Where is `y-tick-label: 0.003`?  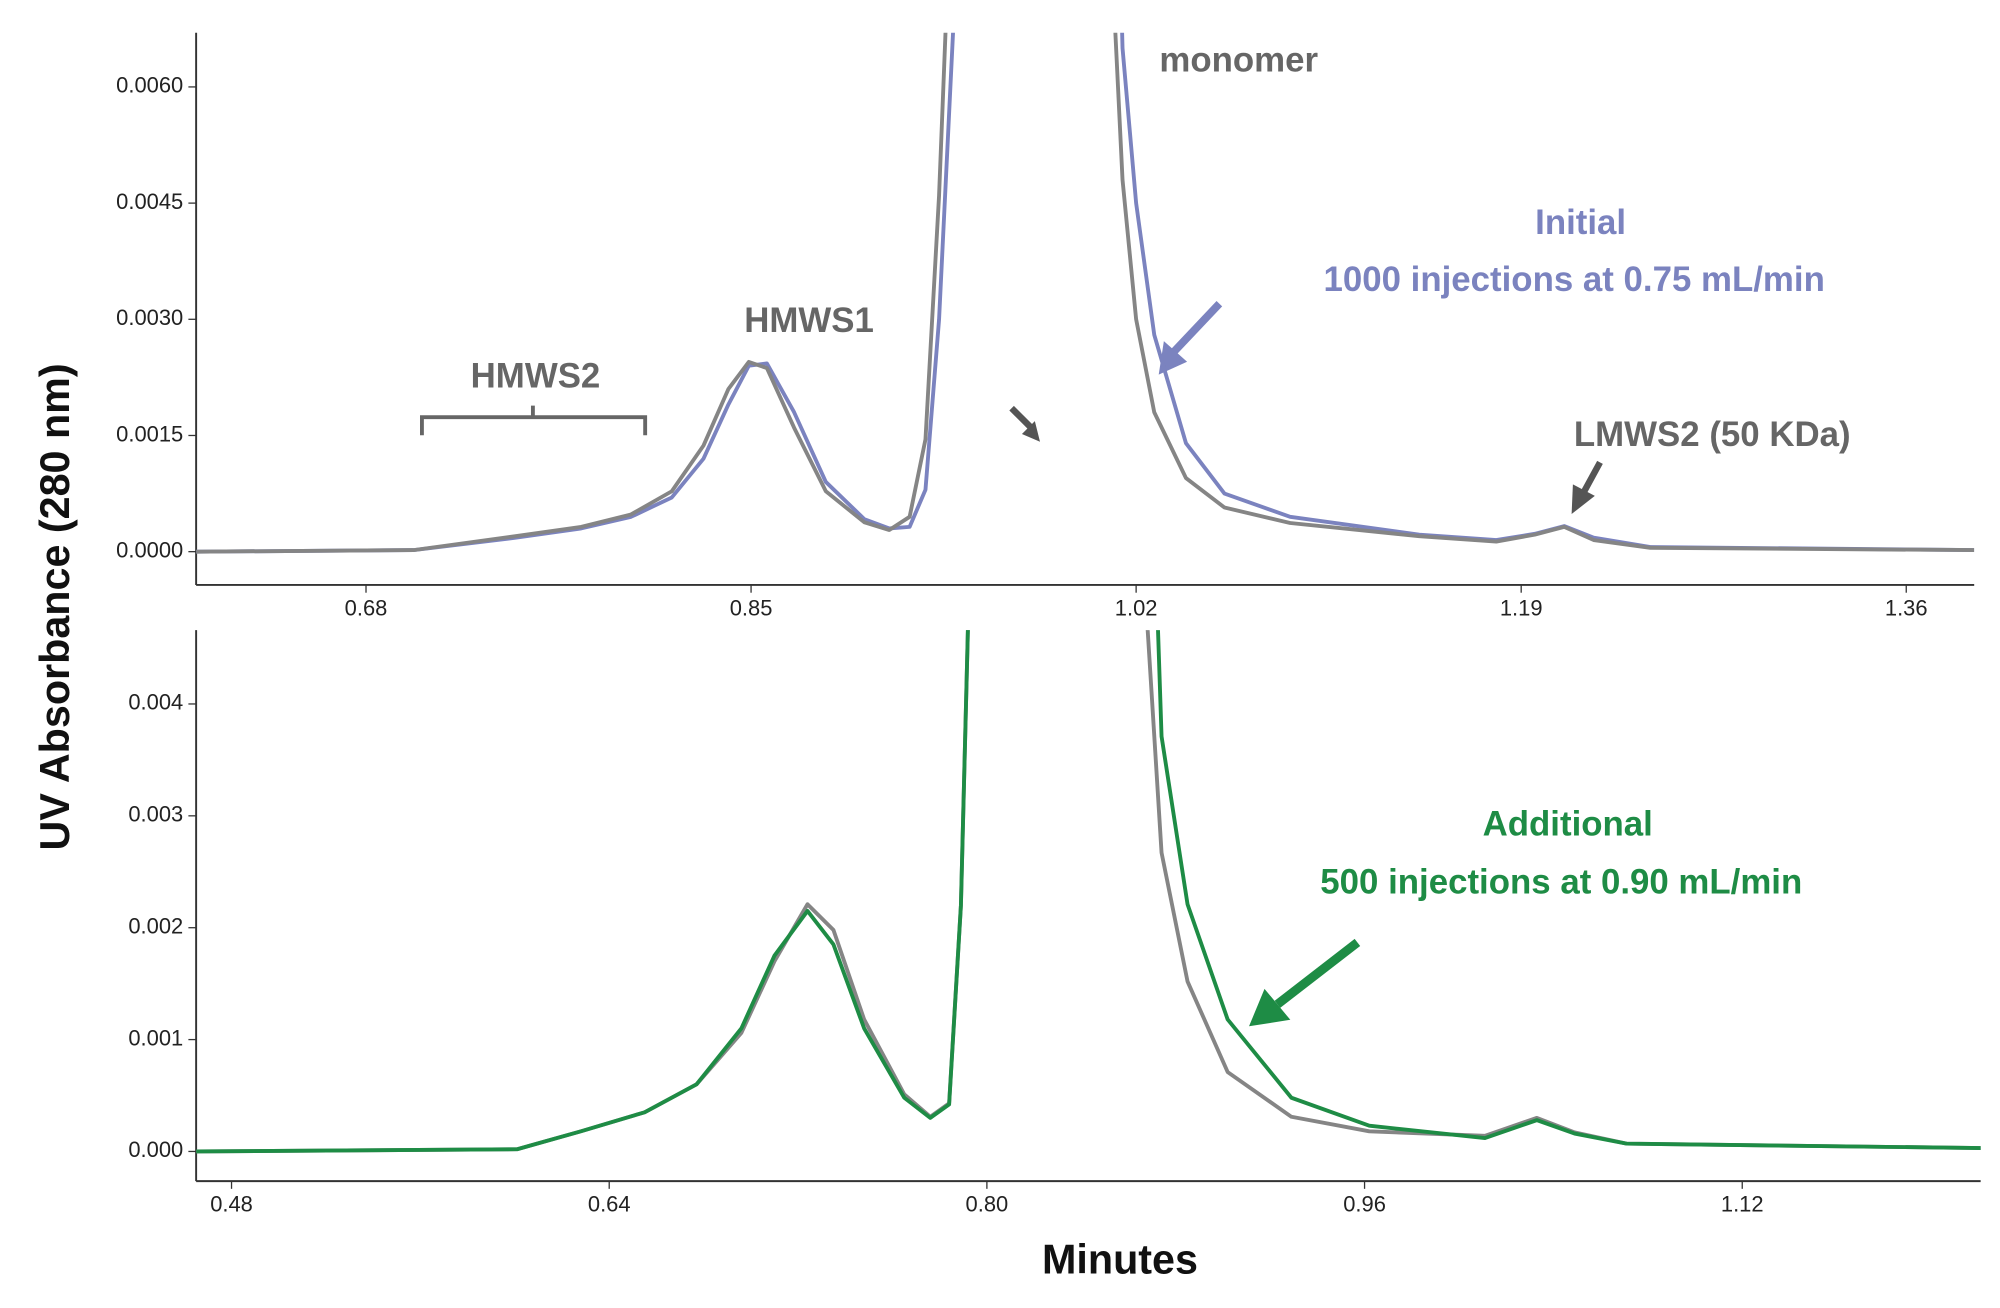 y-tick-label: 0.003 is located at coordinates (155, 814).